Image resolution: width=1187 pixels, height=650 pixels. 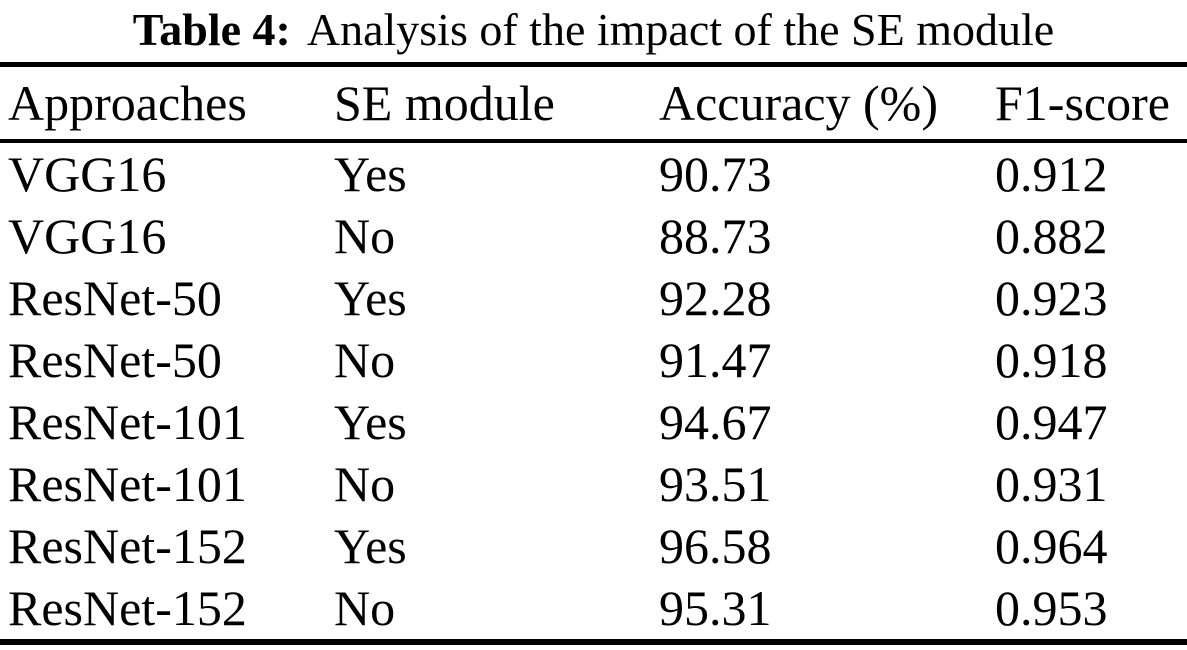 What do you see at coordinates (1051, 236) in the screenshot?
I see `cell-f1-score: 0.882` at bounding box center [1051, 236].